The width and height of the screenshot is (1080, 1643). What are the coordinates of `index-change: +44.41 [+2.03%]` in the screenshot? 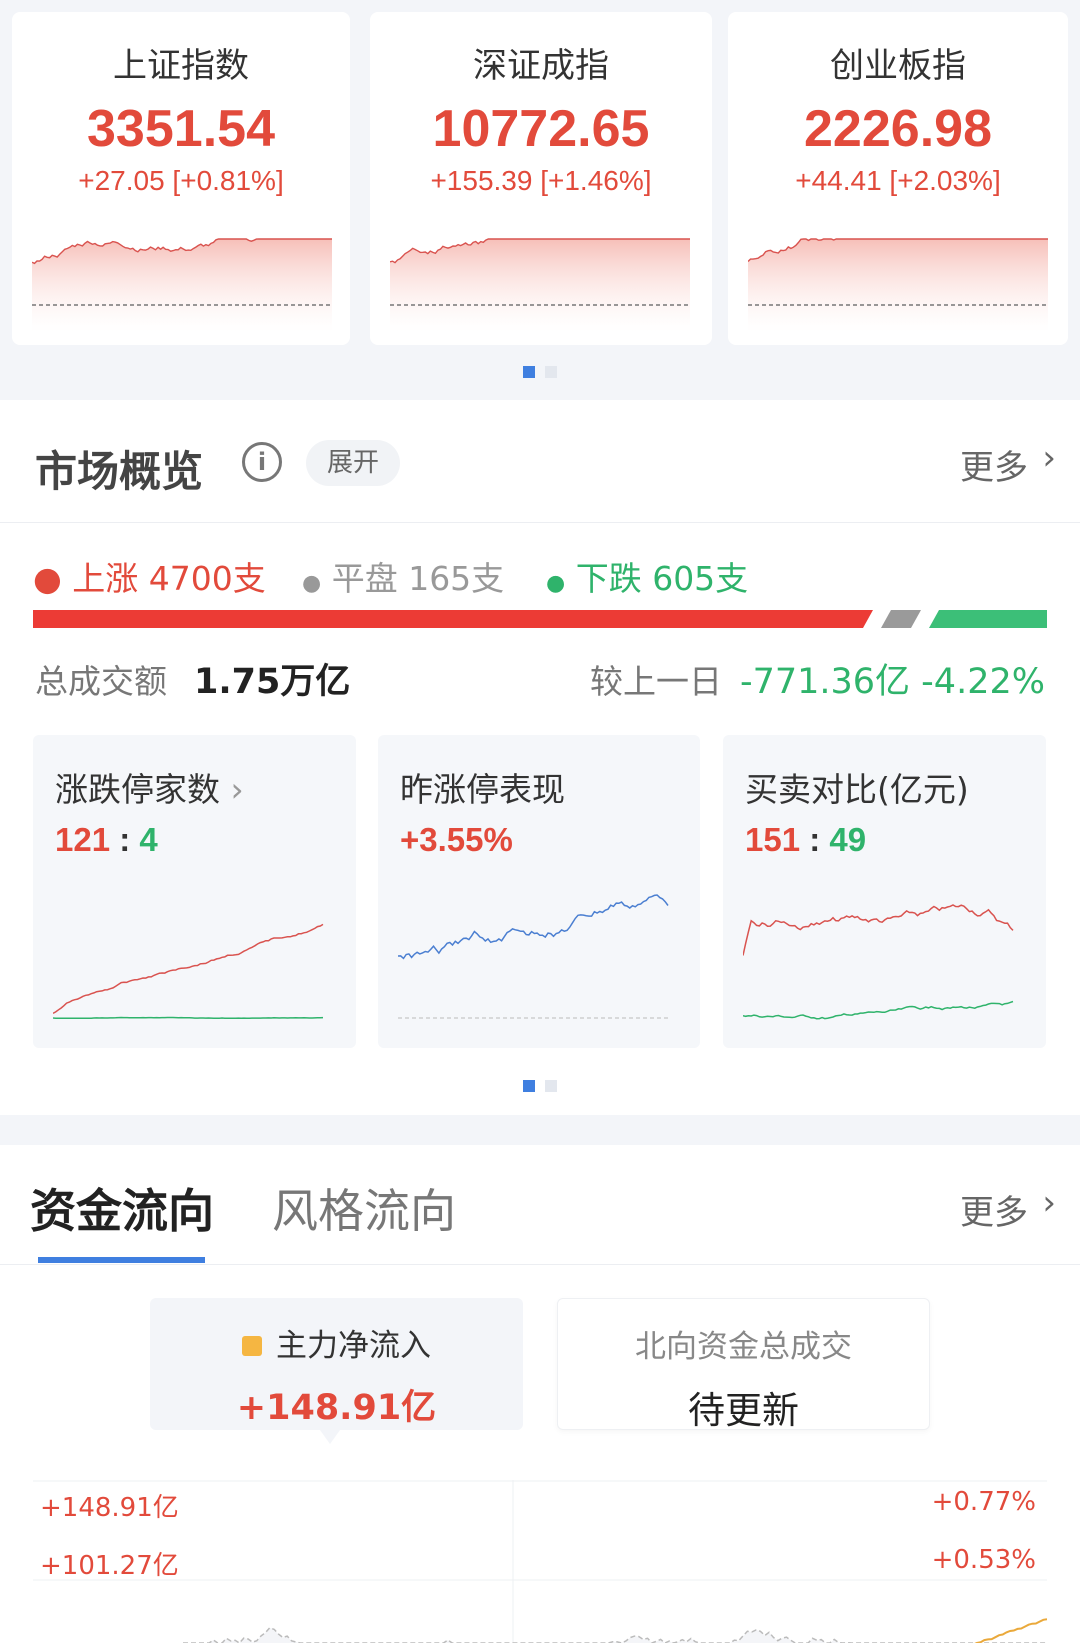 It's located at (898, 180).